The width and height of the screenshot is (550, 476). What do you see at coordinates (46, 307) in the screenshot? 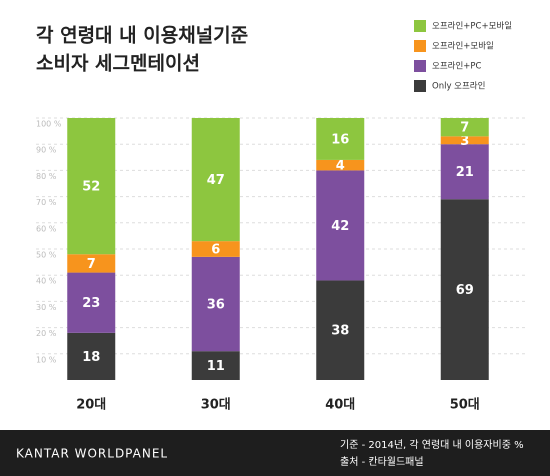
I see `y-tick-label: 30 %` at bounding box center [46, 307].